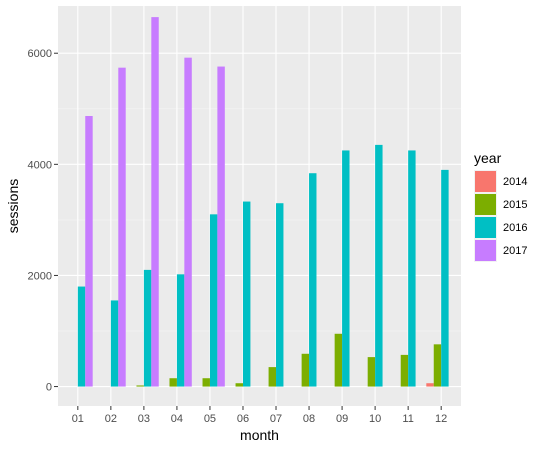 Image resolution: width=548 pixels, height=456 pixels. Describe the element at coordinates (40, 165) in the screenshot. I see `y-tick-label: 4000` at that location.